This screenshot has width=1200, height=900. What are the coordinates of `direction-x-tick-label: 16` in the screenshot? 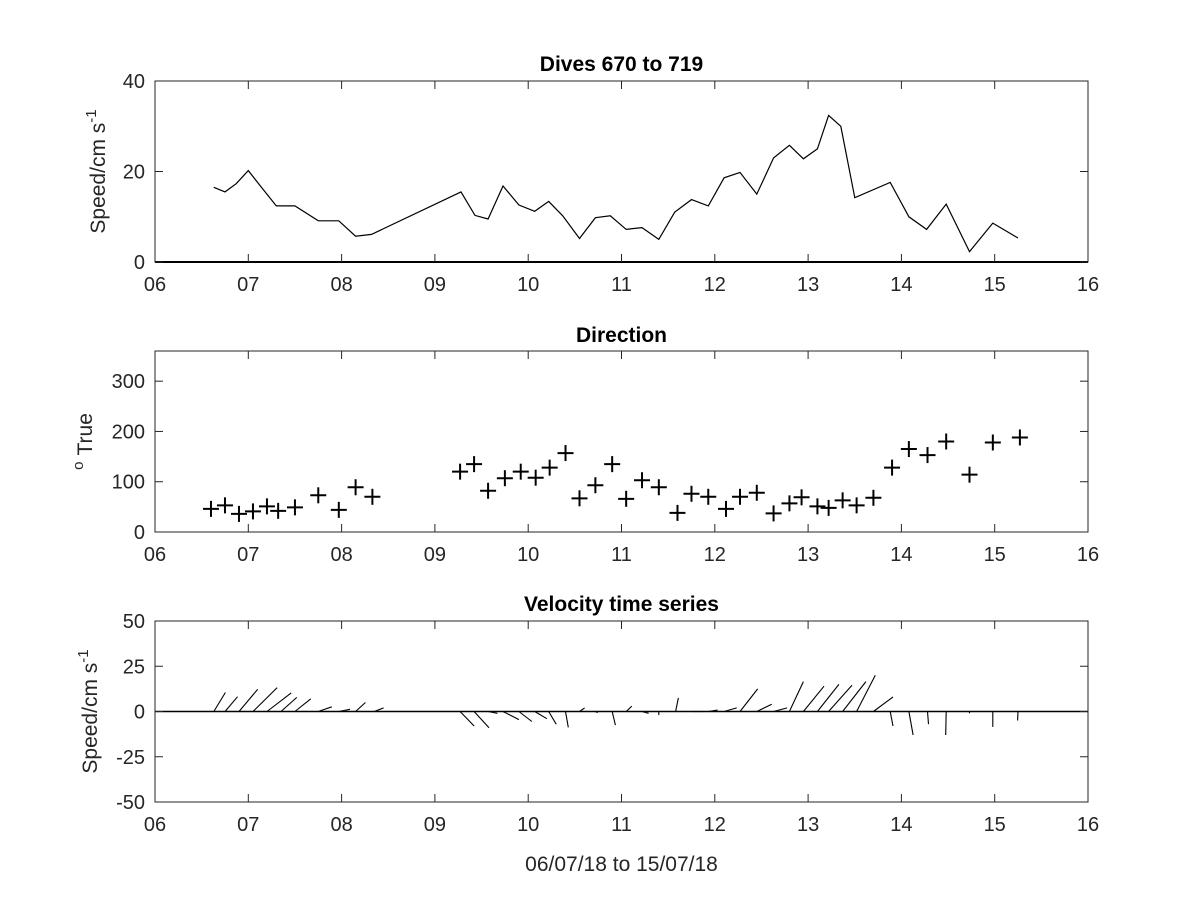 It's located at (1088, 555).